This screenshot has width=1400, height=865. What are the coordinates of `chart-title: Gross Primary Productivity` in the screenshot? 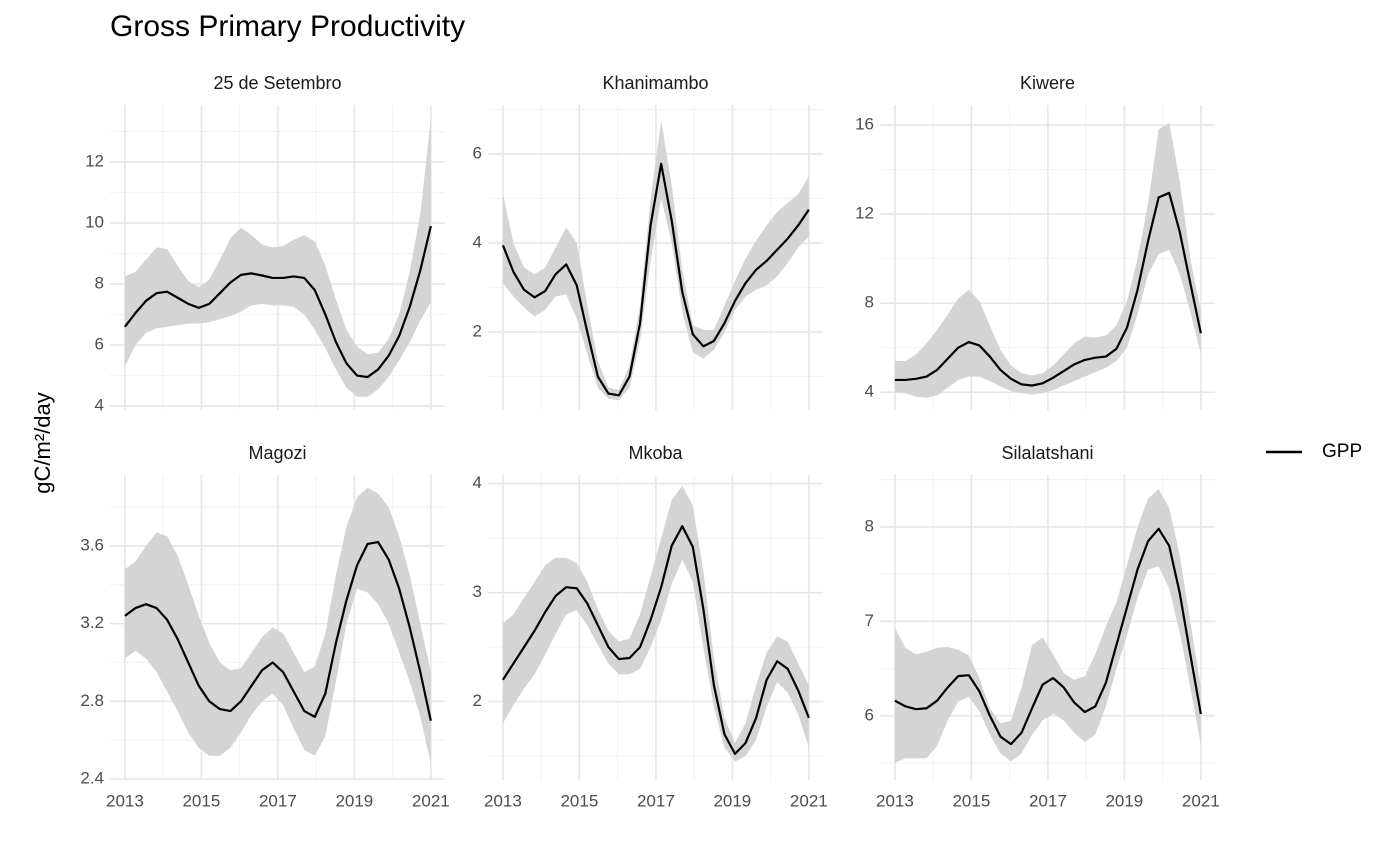 It's located at (287, 26).